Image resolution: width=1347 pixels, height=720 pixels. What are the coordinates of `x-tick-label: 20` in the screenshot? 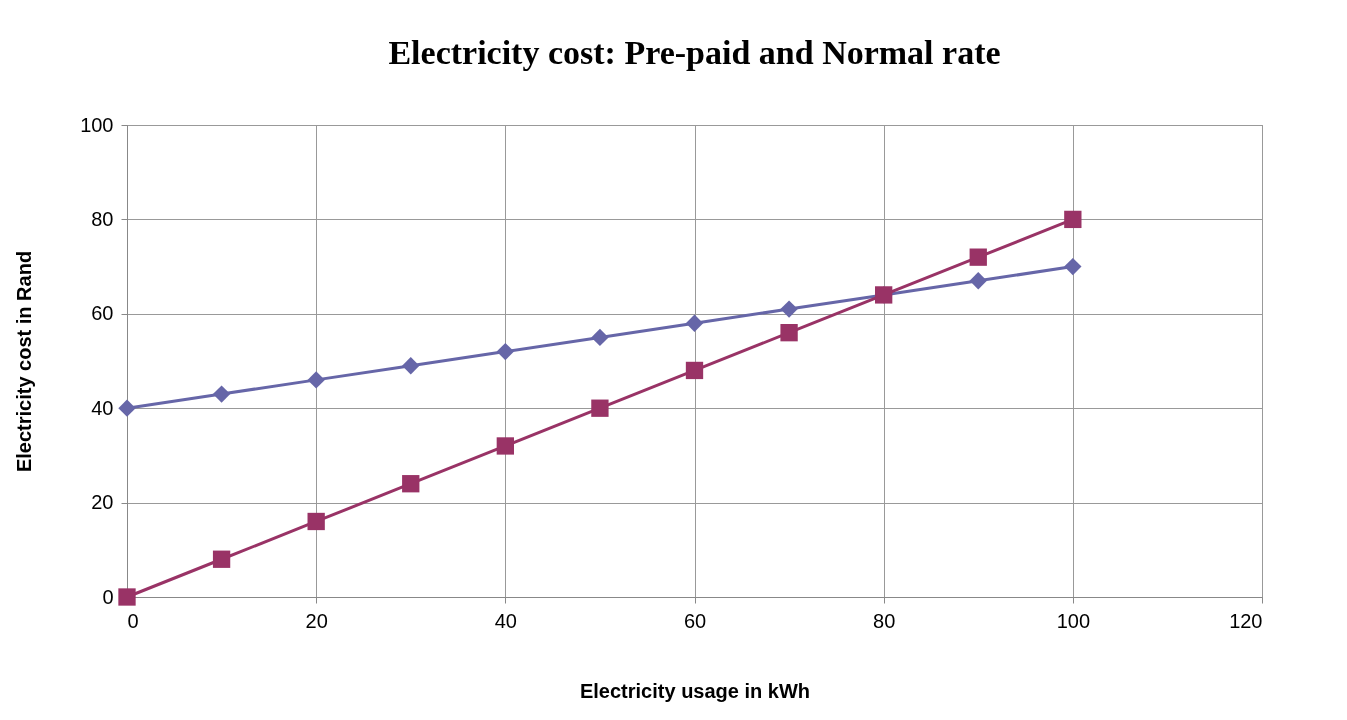 It's located at (316, 620).